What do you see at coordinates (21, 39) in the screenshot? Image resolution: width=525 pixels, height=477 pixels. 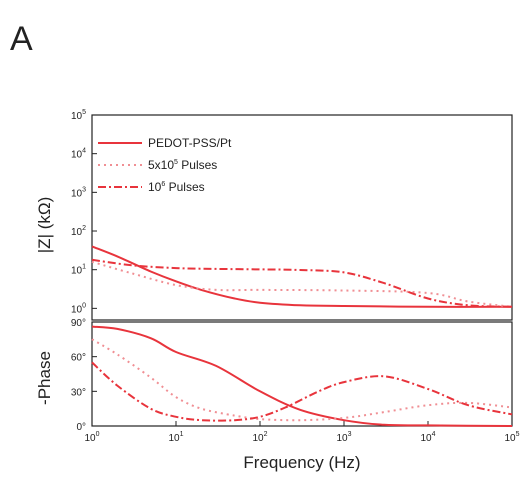 I see `panel-label: A` at bounding box center [21, 39].